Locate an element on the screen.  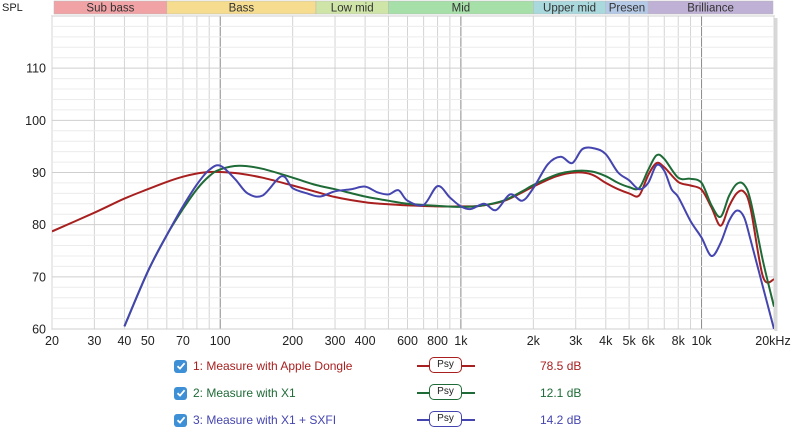
x-tick-label-13: 3k is located at coordinates (576, 341).